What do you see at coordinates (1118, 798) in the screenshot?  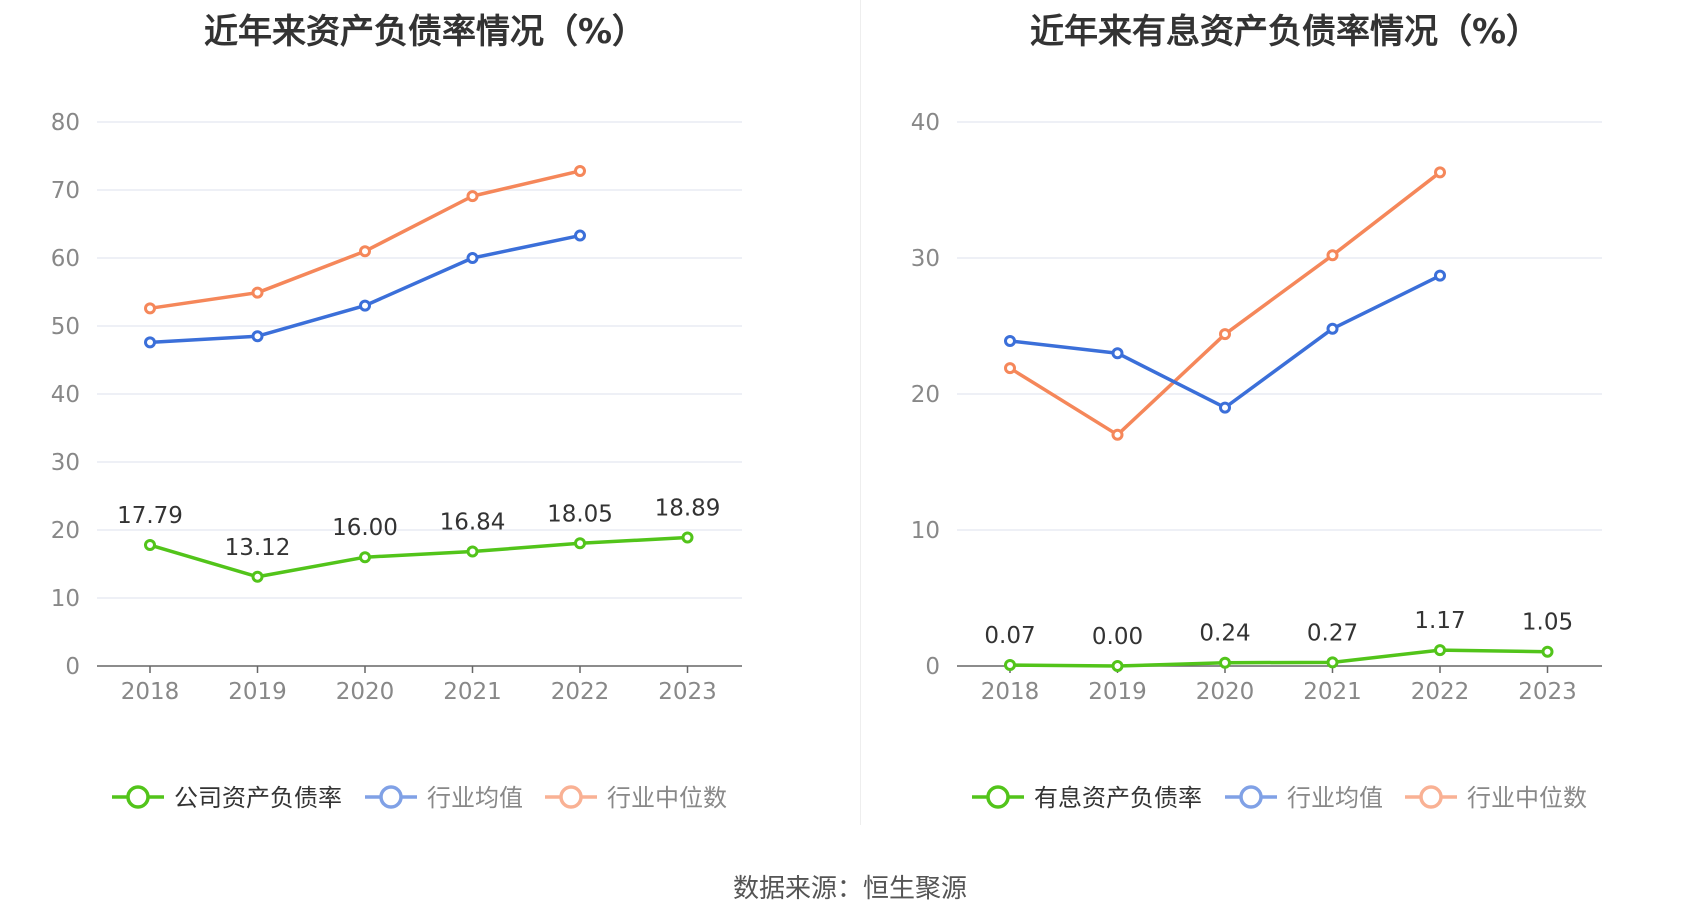 I see `legend-item: 有息资产负债率` at bounding box center [1118, 798].